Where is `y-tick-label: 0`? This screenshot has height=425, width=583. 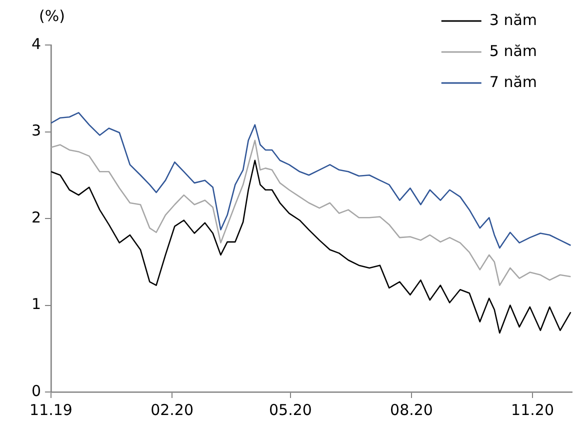
y-tick-label: 0 is located at coordinates (36, 391).